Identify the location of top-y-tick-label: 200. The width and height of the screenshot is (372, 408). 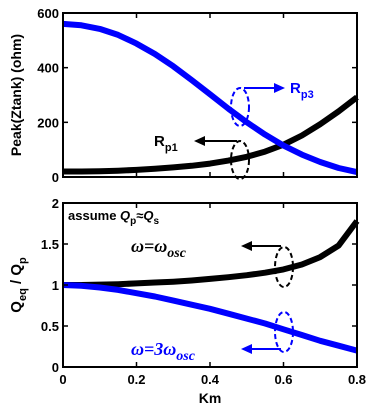
(48, 122).